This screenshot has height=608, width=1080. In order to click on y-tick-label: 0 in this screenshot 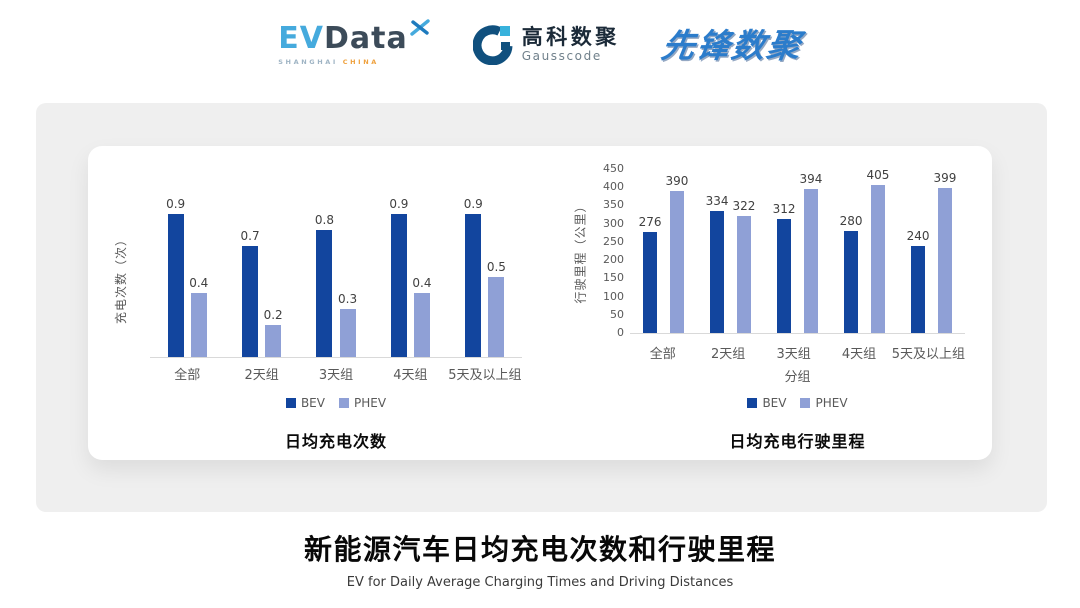, I will do `click(620, 332)`.